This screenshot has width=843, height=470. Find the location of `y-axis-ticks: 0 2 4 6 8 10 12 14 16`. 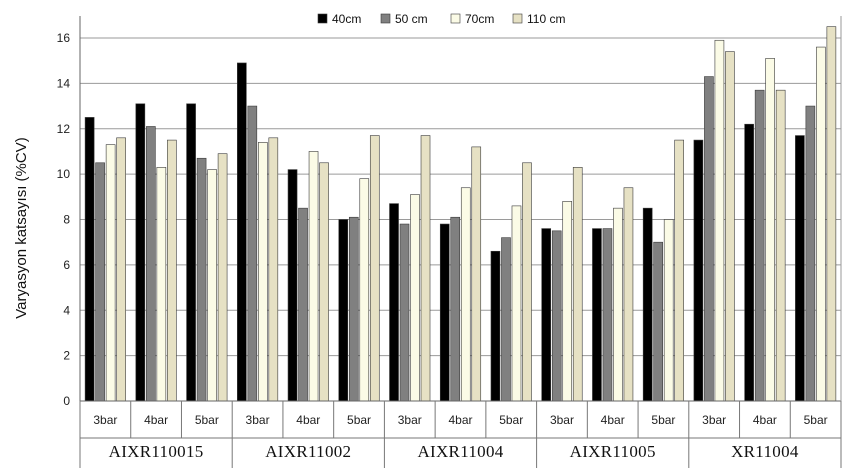

y-axis-ticks: 0 2 4 6 8 10 12 14 16 is located at coordinates (64, 219).